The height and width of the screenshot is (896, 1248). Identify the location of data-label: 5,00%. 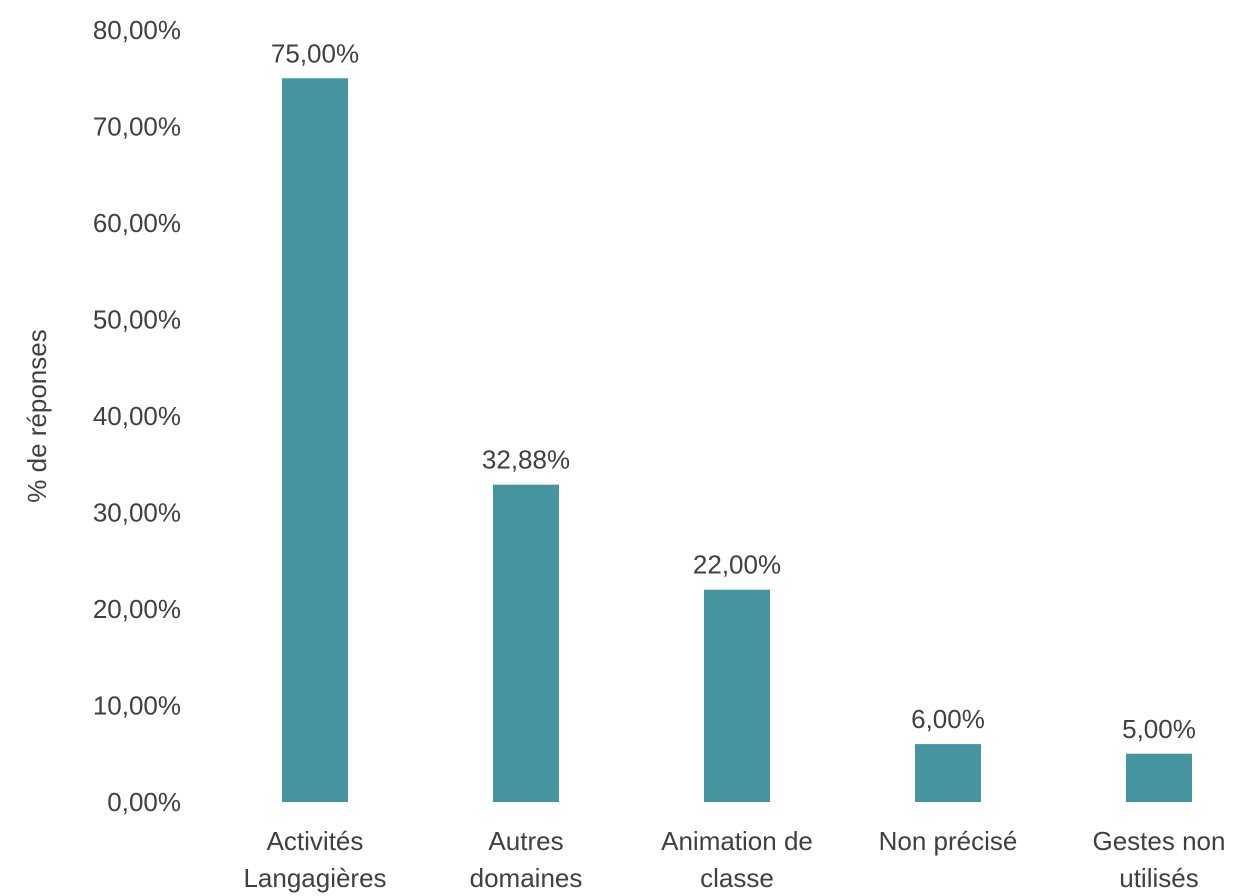
(1159, 729).